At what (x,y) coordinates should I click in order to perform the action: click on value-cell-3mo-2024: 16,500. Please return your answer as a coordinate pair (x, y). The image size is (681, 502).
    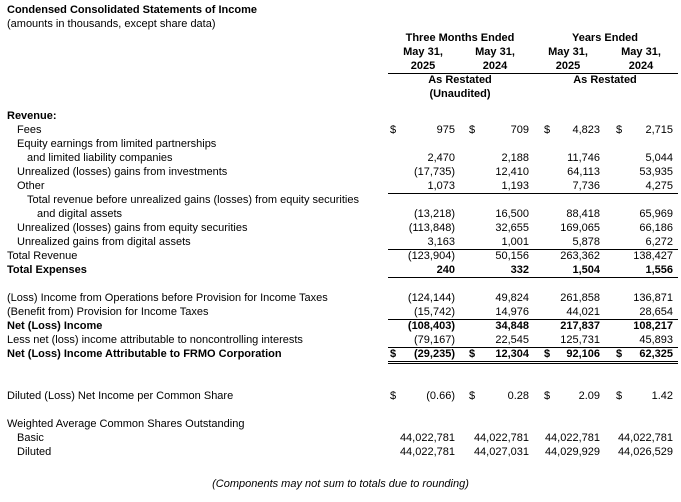
    Looking at the image, I should click on (495, 214).